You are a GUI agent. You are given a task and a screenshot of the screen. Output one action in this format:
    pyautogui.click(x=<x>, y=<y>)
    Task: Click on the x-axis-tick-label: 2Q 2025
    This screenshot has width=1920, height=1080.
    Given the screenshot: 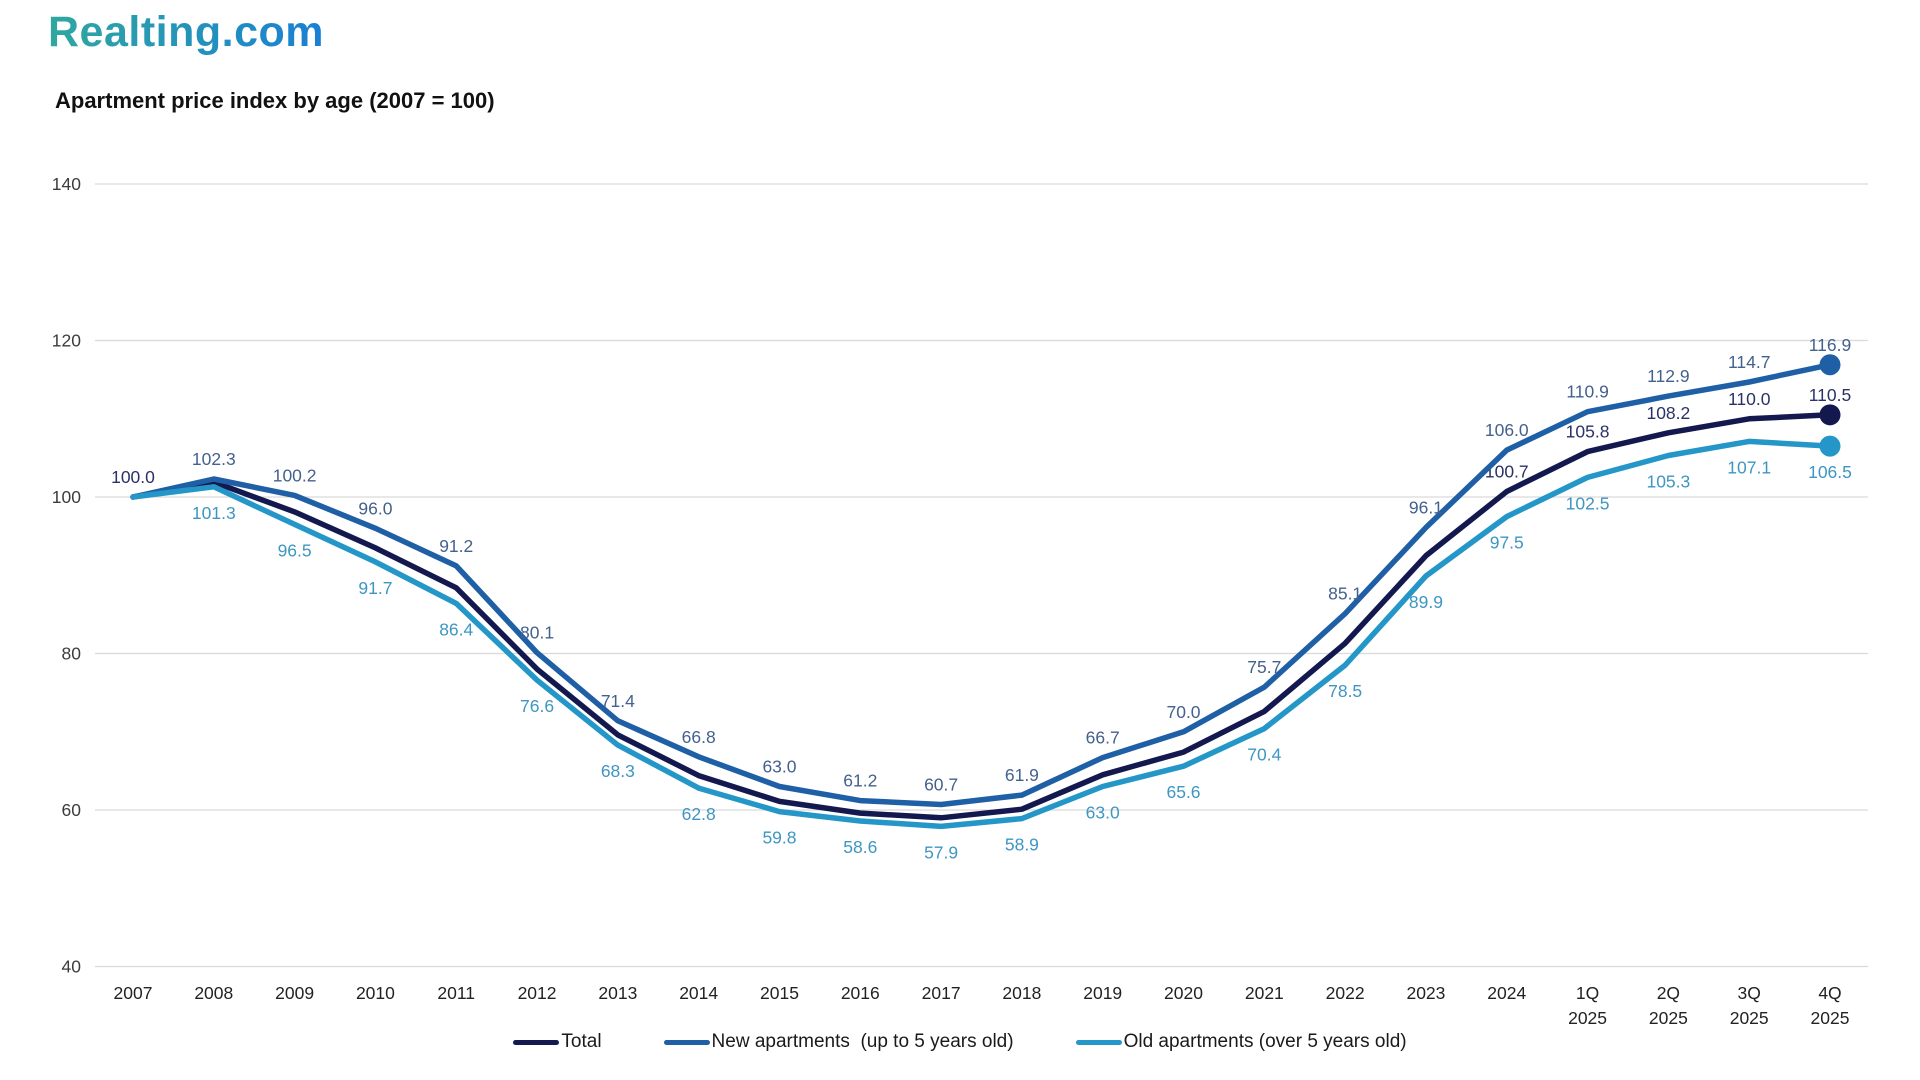 What is the action you would take?
    pyautogui.click(x=1668, y=1005)
    